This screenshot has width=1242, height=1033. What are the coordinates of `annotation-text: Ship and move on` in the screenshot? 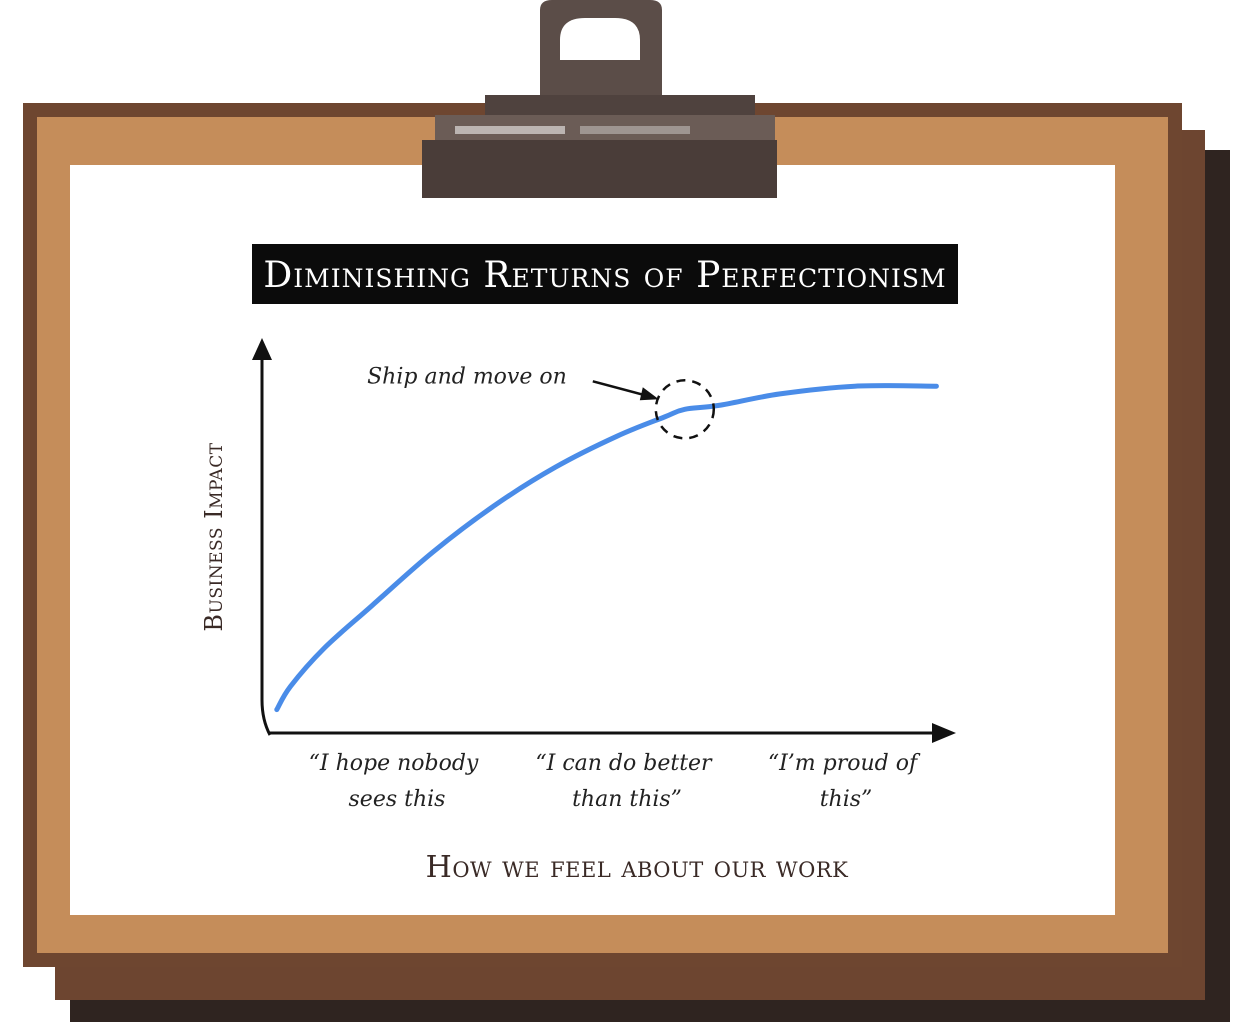 It's located at (467, 376).